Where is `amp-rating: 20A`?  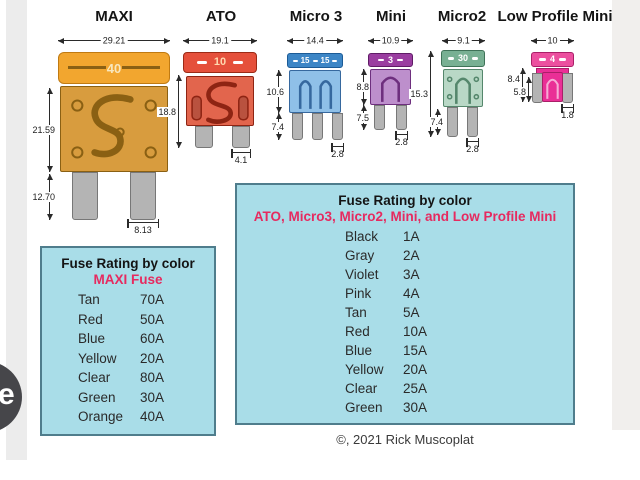 amp-rating: 20A is located at coordinates (152, 358).